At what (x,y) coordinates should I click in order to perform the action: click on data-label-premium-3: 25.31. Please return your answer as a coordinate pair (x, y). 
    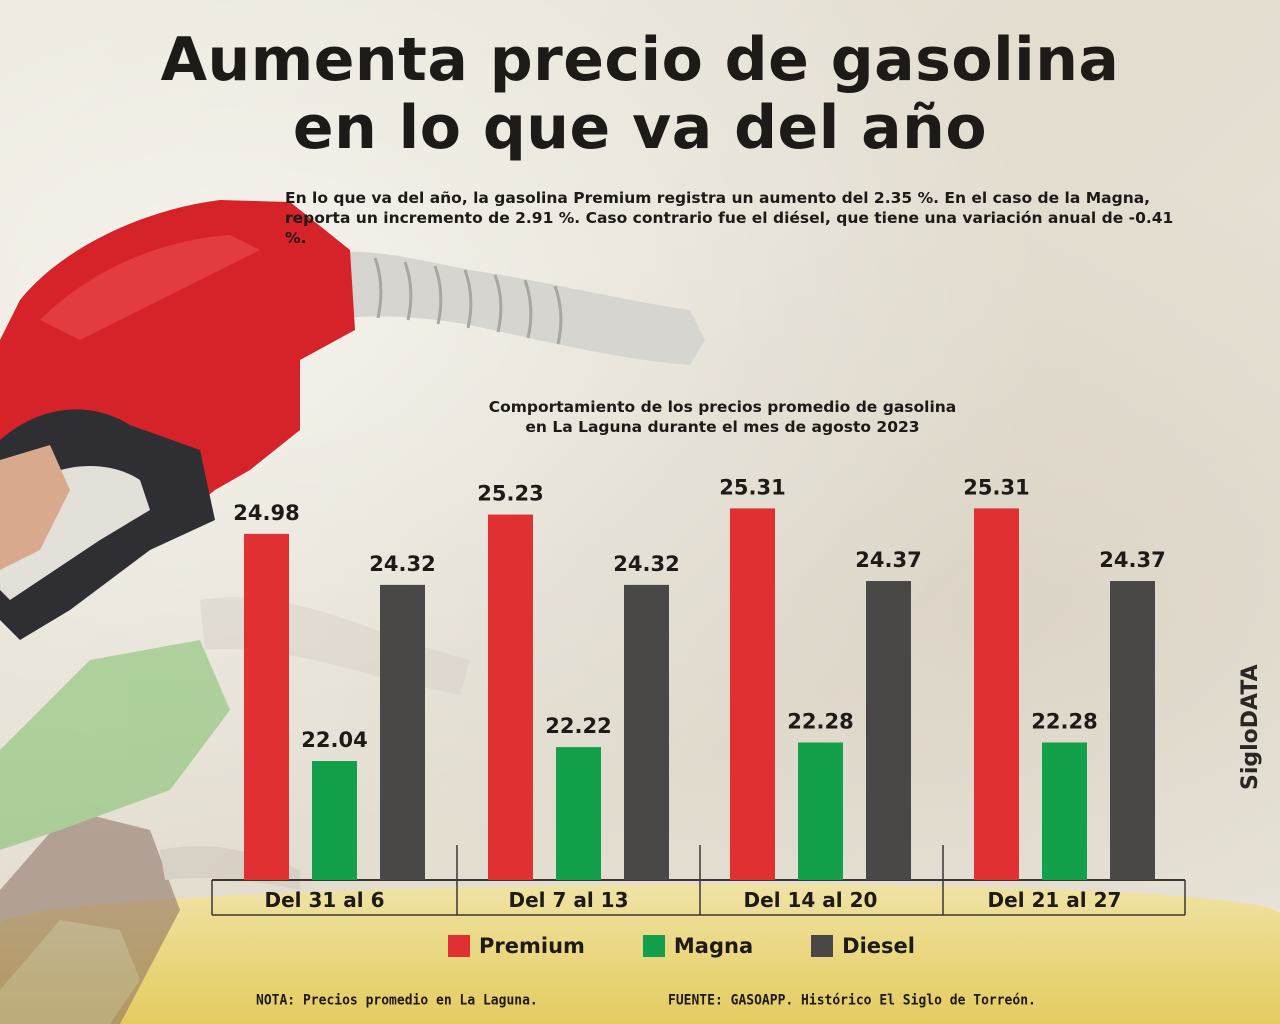
    Looking at the image, I should click on (996, 487).